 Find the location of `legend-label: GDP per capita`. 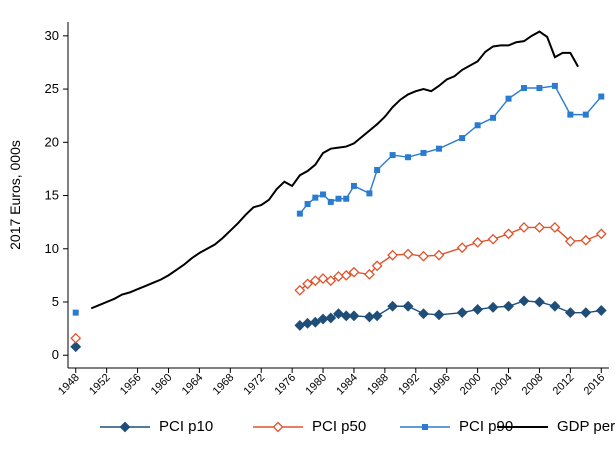

legend-label: GDP per capita is located at coordinates (586, 426).